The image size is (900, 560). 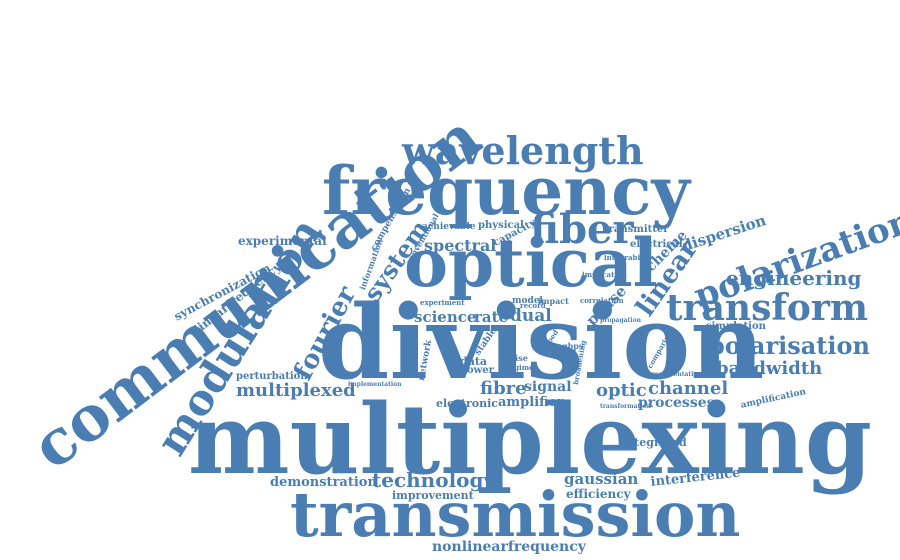 What do you see at coordinates (656, 244) in the screenshot?
I see `word-electrical: electrical` at bounding box center [656, 244].